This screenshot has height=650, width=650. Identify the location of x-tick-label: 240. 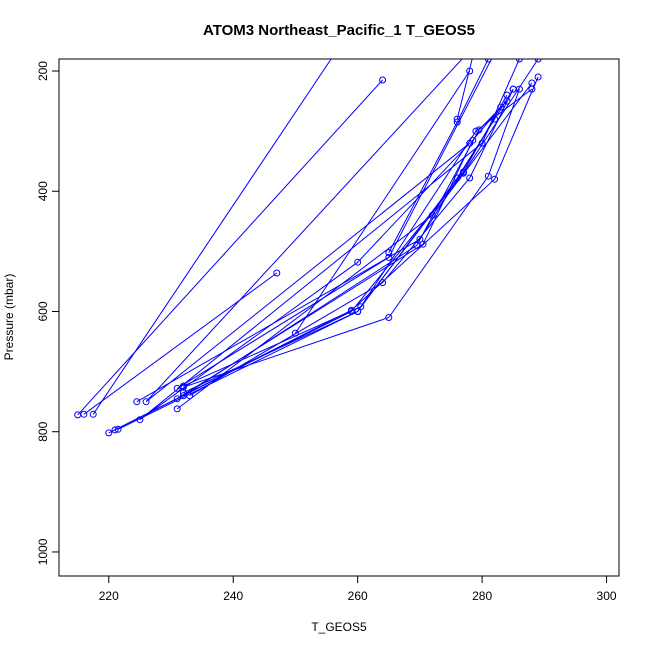
(233, 596).